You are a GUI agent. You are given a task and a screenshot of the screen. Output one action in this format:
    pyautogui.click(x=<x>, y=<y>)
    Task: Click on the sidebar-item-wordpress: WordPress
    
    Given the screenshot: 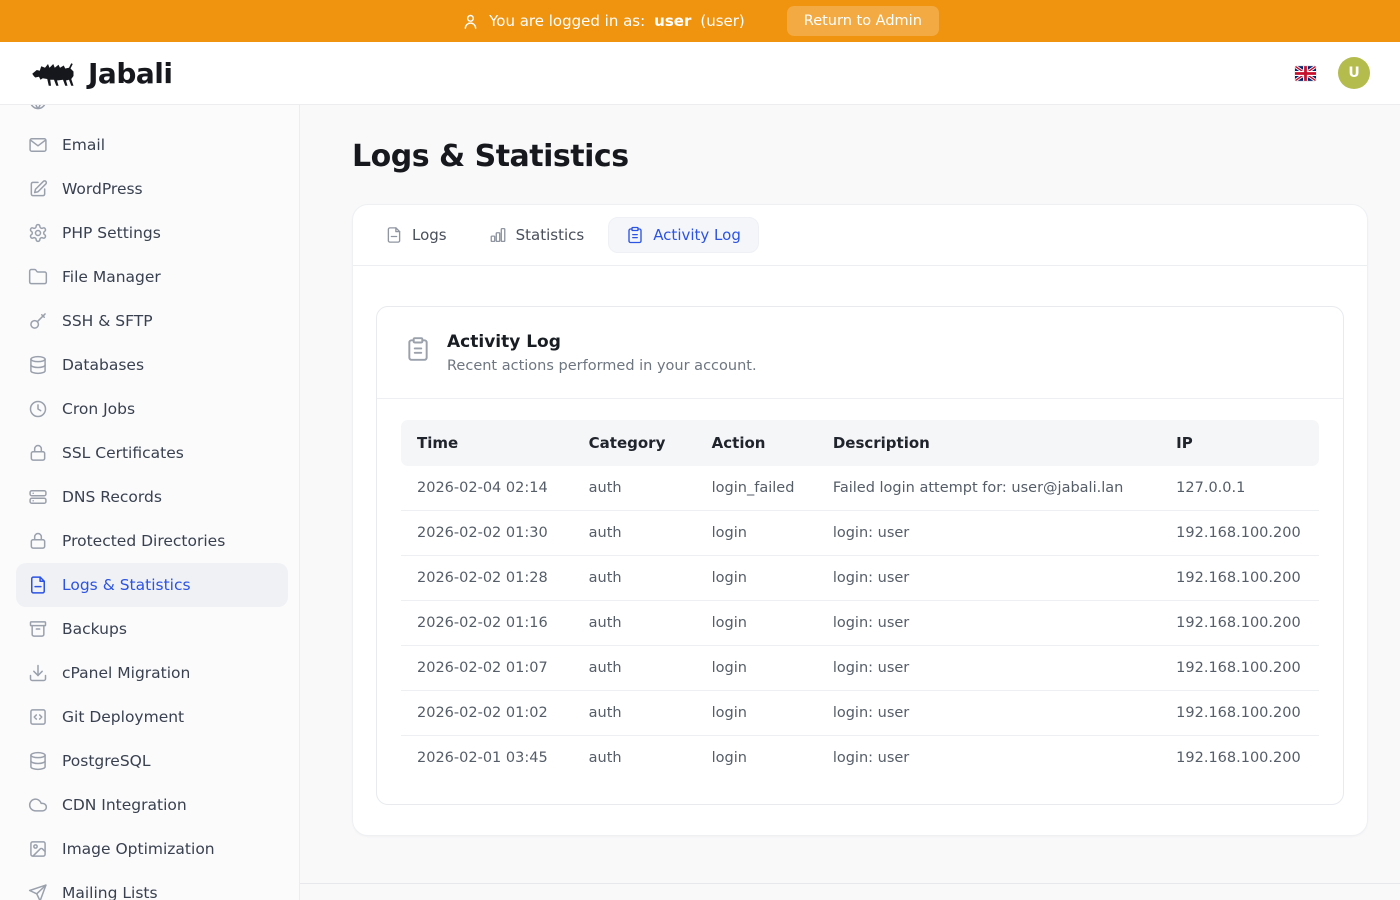 What is the action you would take?
    pyautogui.click(x=152, y=189)
    